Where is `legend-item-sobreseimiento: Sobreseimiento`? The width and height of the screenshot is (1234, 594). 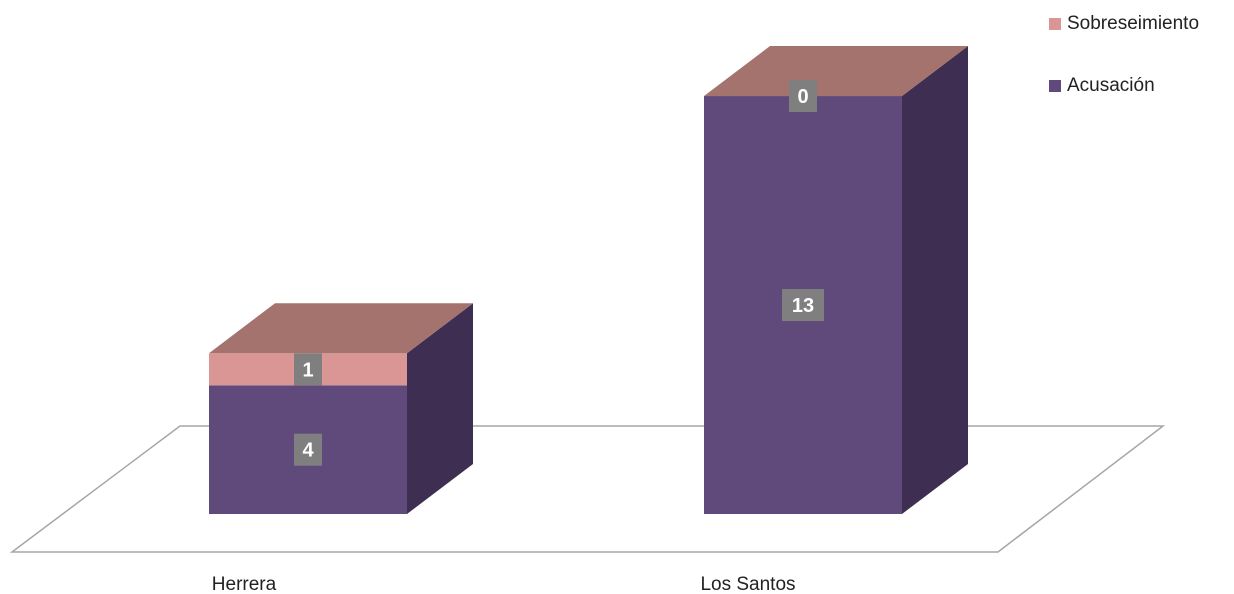 legend-item-sobreseimiento: Sobreseimiento is located at coordinates (1124, 23).